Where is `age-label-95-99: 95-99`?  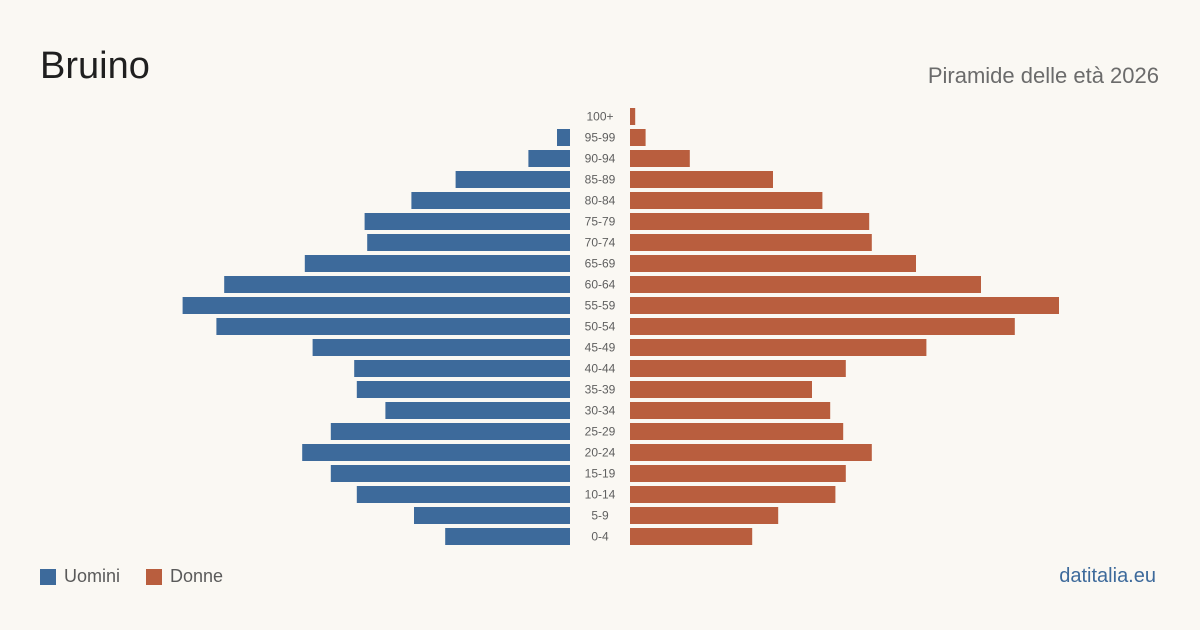 age-label-95-99: 95-99 is located at coordinates (600, 138).